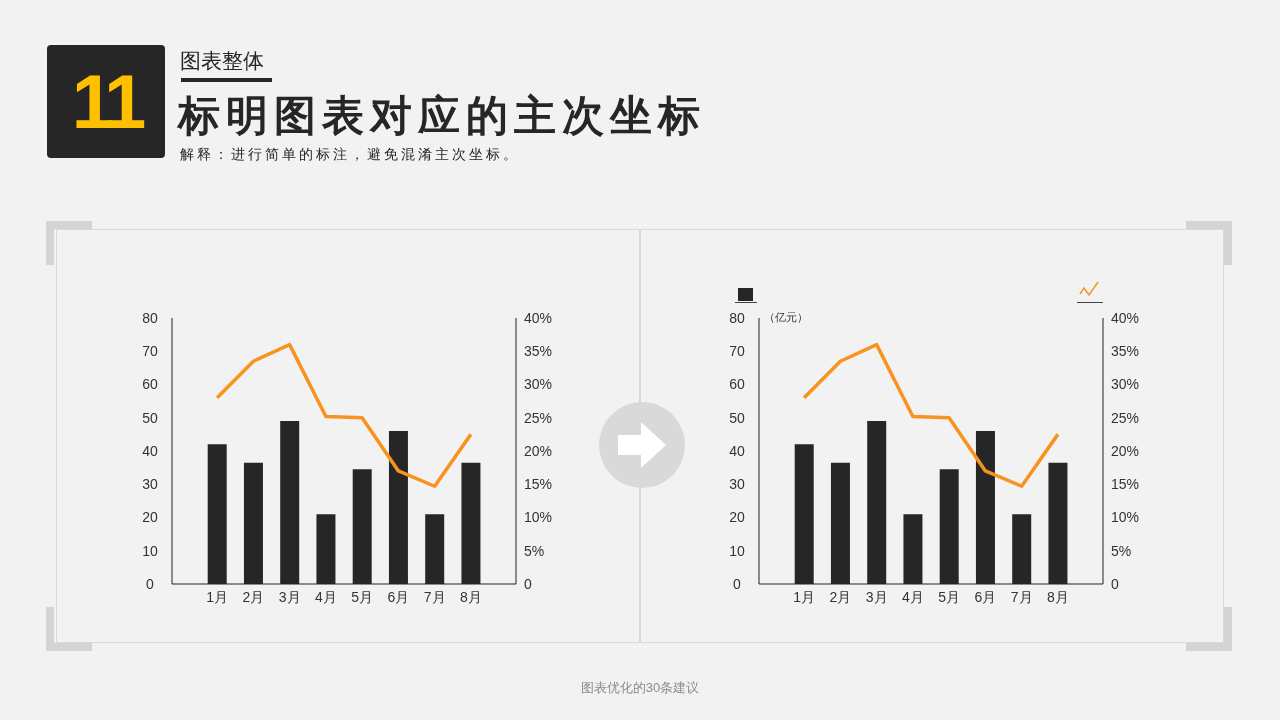 This screenshot has width=1280, height=720. What do you see at coordinates (786, 317) in the screenshot?
I see `y-axis-title: （亿元）` at bounding box center [786, 317].